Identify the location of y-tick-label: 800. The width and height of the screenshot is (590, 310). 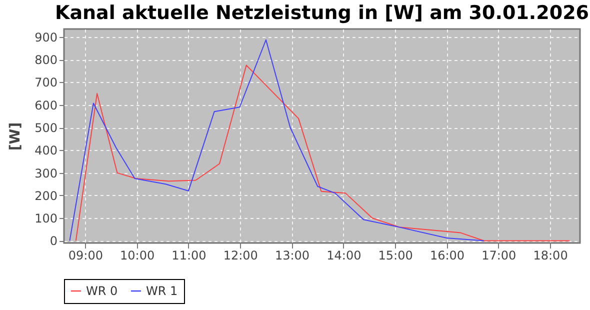
(46, 60).